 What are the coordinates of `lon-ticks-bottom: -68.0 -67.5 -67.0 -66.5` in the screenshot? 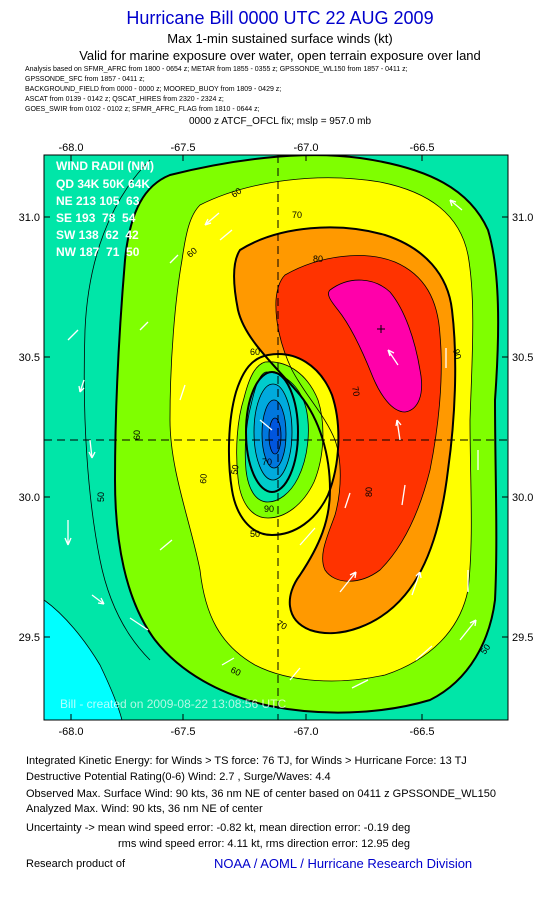 It's located at (246, 732).